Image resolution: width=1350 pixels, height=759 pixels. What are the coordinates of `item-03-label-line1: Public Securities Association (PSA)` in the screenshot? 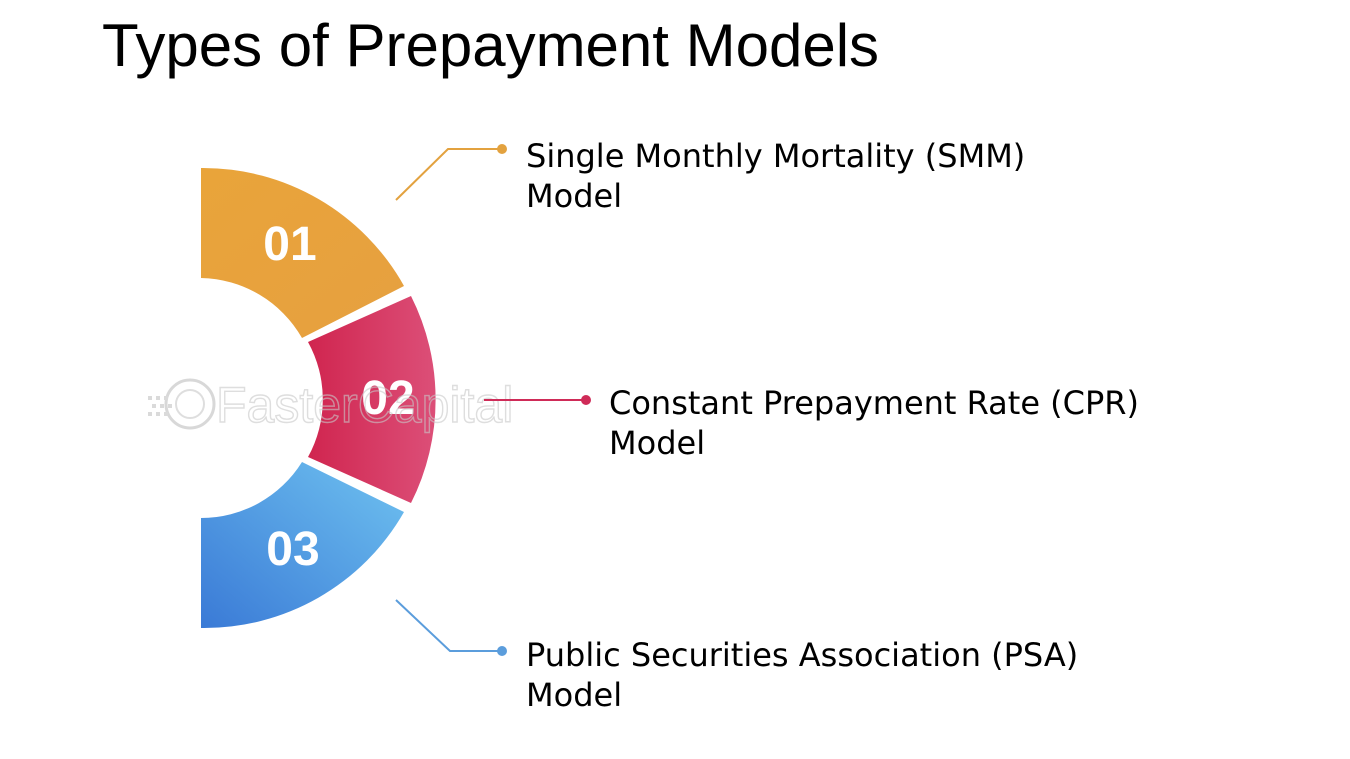 It's located at (802, 655).